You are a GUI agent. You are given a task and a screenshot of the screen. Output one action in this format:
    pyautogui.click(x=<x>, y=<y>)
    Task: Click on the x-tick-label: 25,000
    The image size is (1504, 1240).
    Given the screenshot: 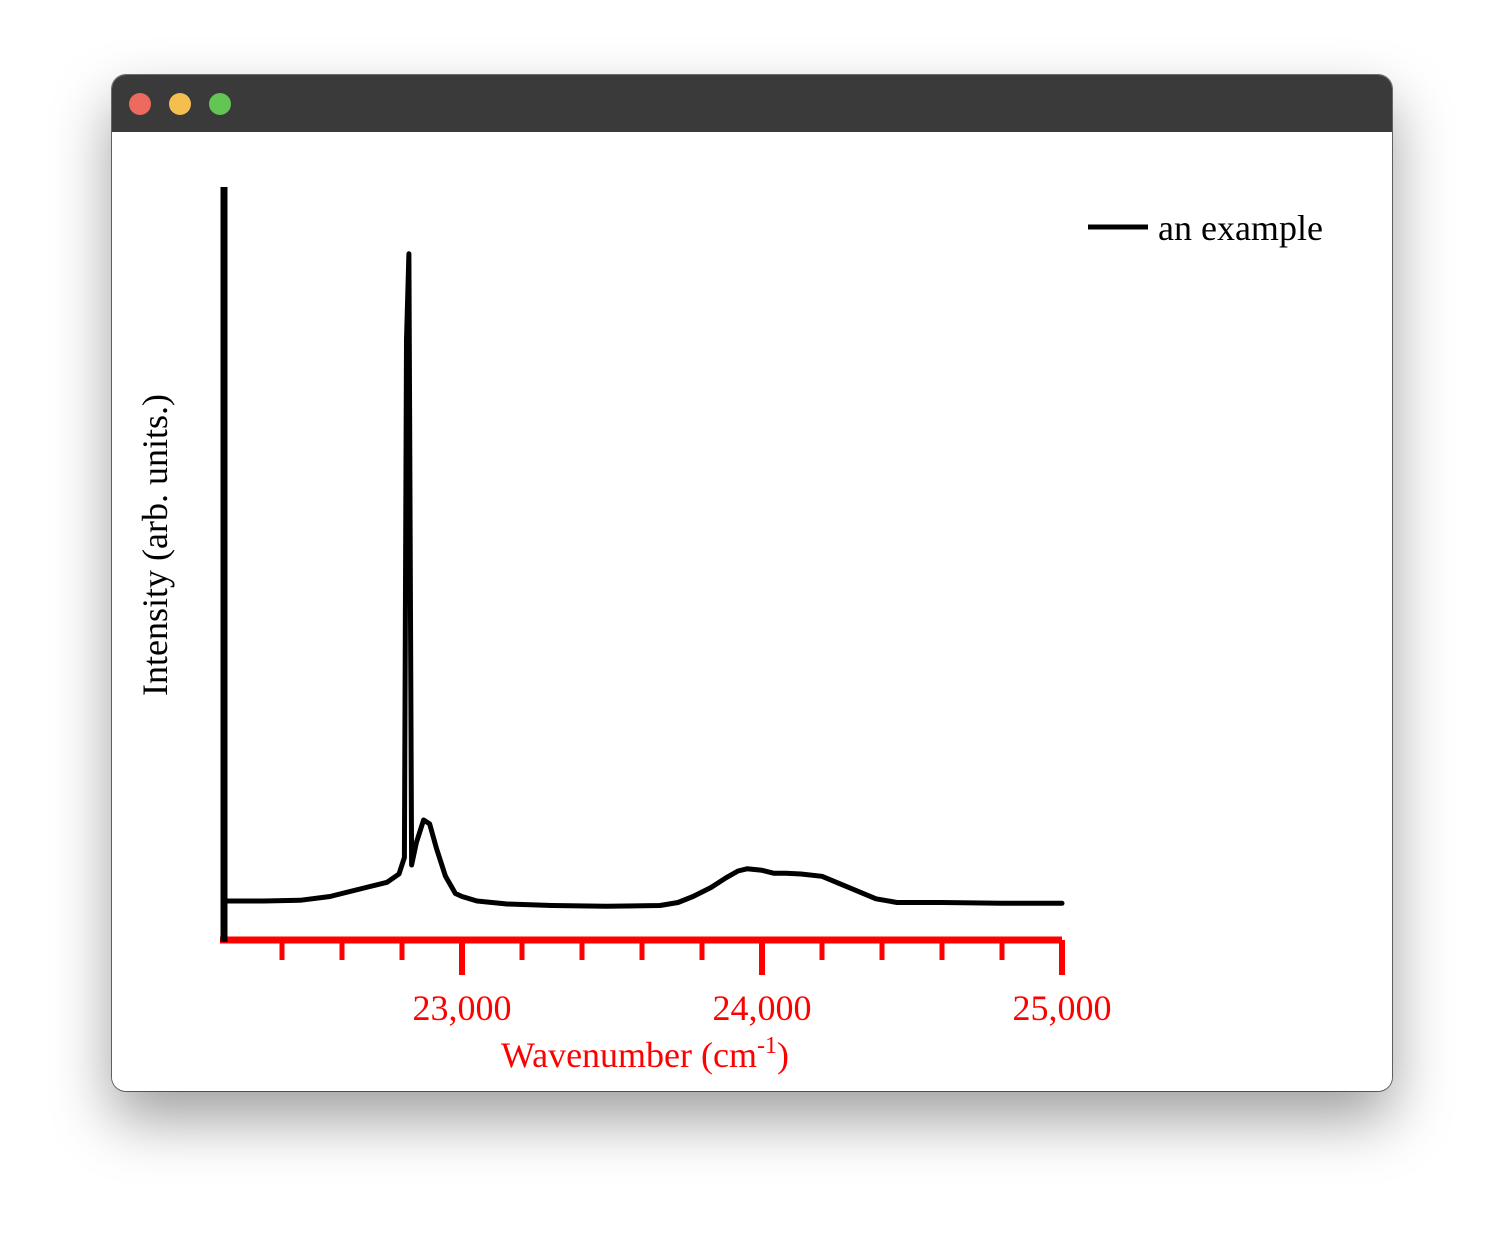 What is the action you would take?
    pyautogui.click(x=1062, y=1008)
    